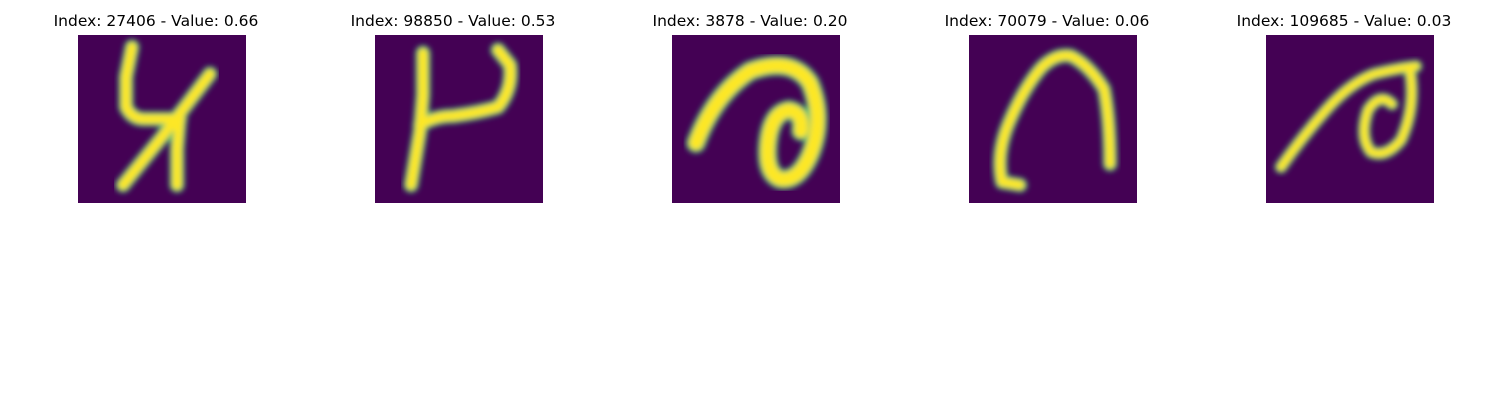 This screenshot has height=400, width=1500. I want to click on panel-title-0: Index: 27406 - Value: 0.66, so click(156, 21).